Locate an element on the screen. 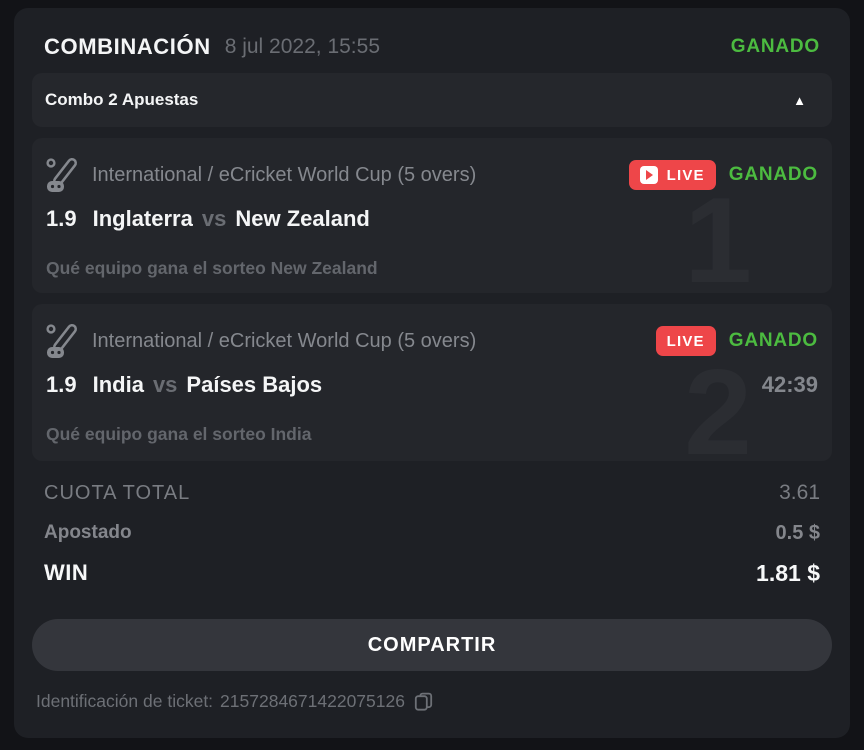  bet-index-watermark: 2 is located at coordinates (718, 402).